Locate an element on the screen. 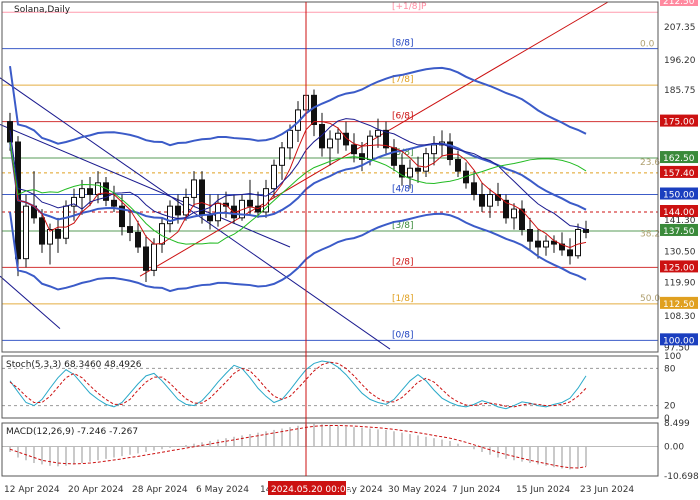  price-tick: 185.75 is located at coordinates (680, 91).